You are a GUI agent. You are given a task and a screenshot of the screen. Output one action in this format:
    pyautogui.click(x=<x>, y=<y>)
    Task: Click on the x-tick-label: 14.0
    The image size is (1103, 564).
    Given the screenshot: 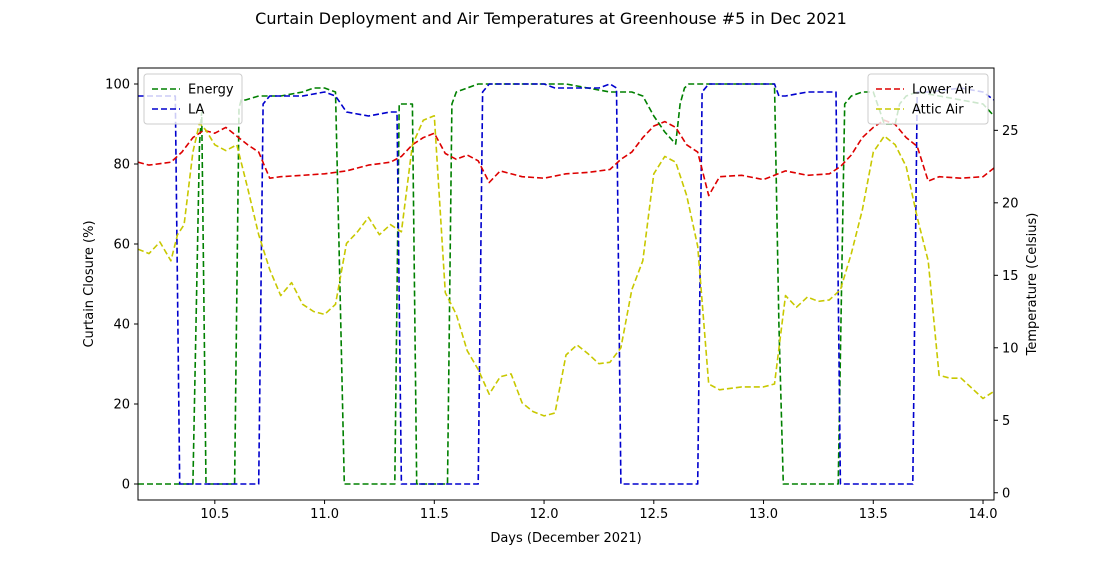 What is the action you would take?
    pyautogui.click(x=983, y=514)
    